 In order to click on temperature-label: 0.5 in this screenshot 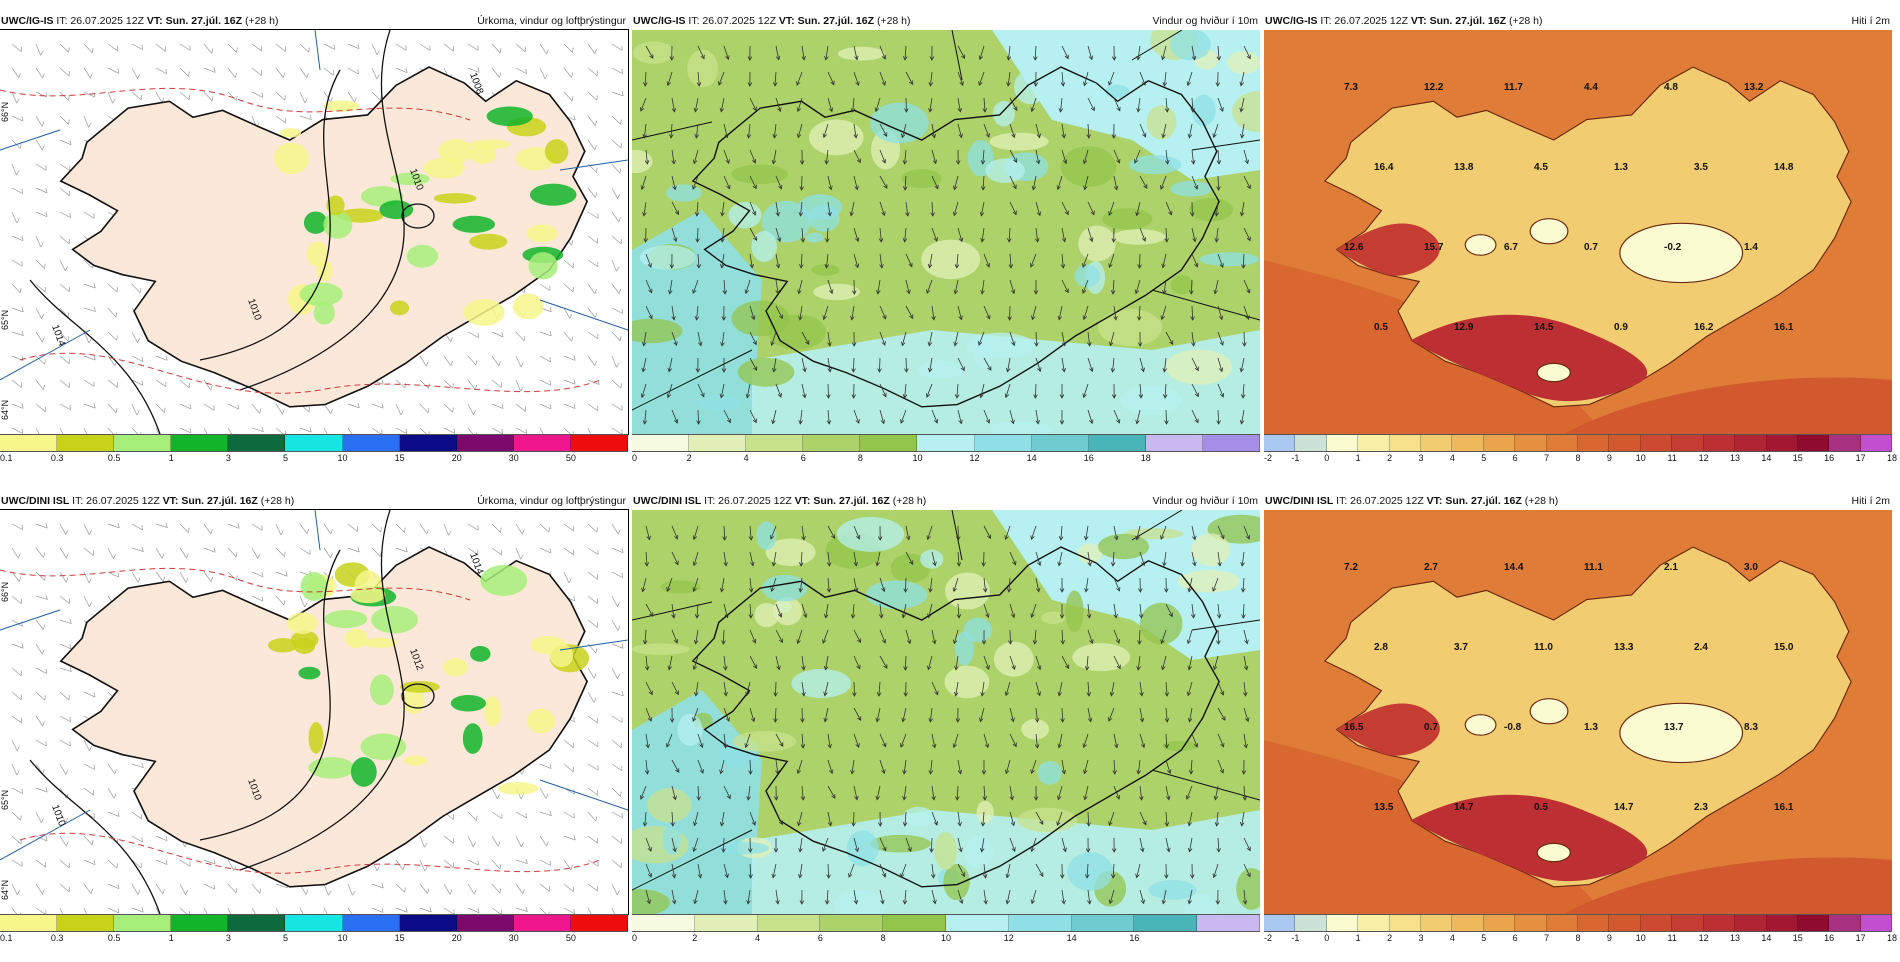, I will do `click(1541, 807)`.